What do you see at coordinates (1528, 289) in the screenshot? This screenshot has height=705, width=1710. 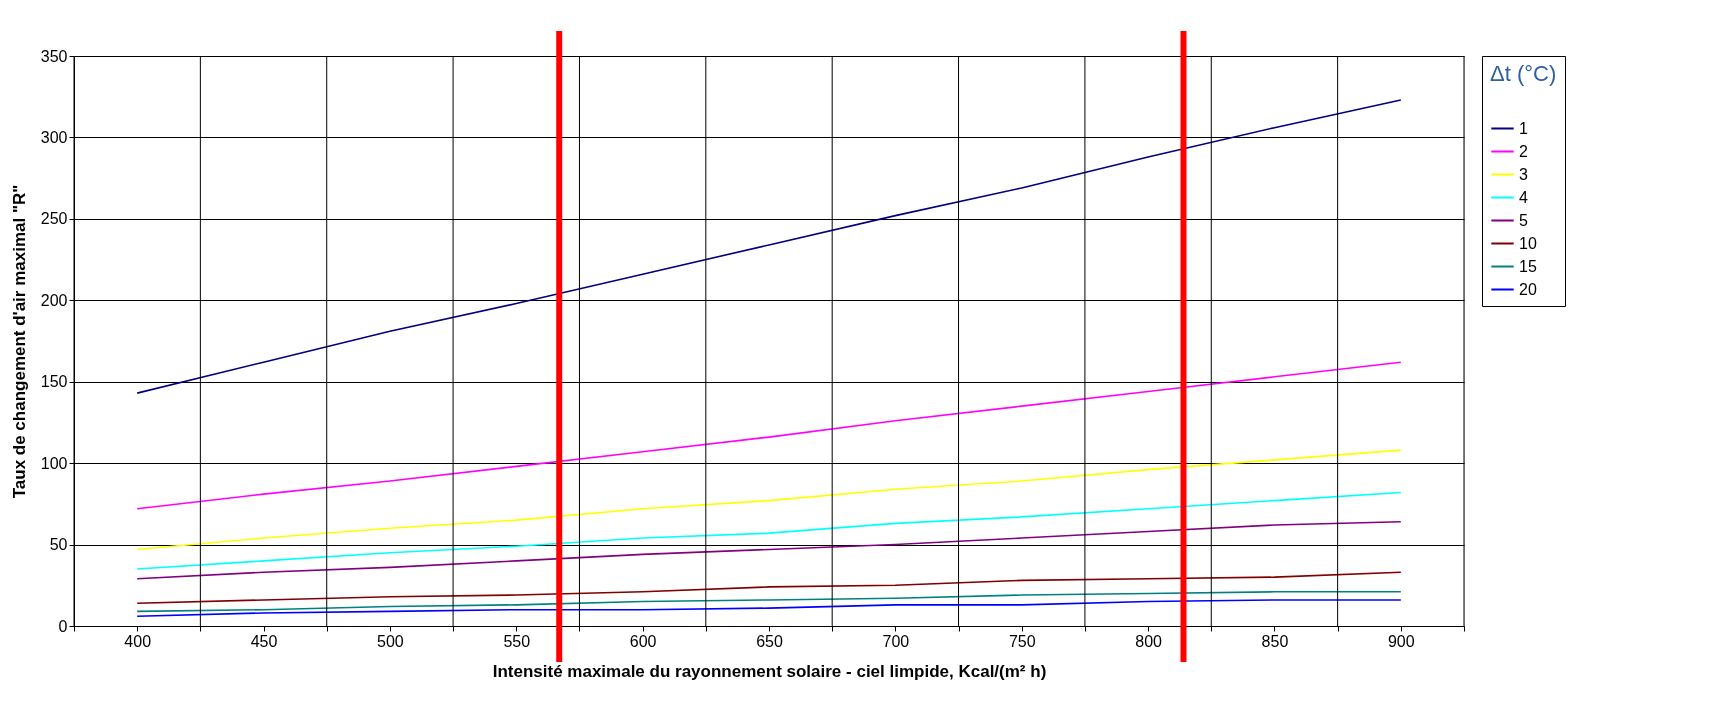 I see `legend-label: 20` at bounding box center [1528, 289].